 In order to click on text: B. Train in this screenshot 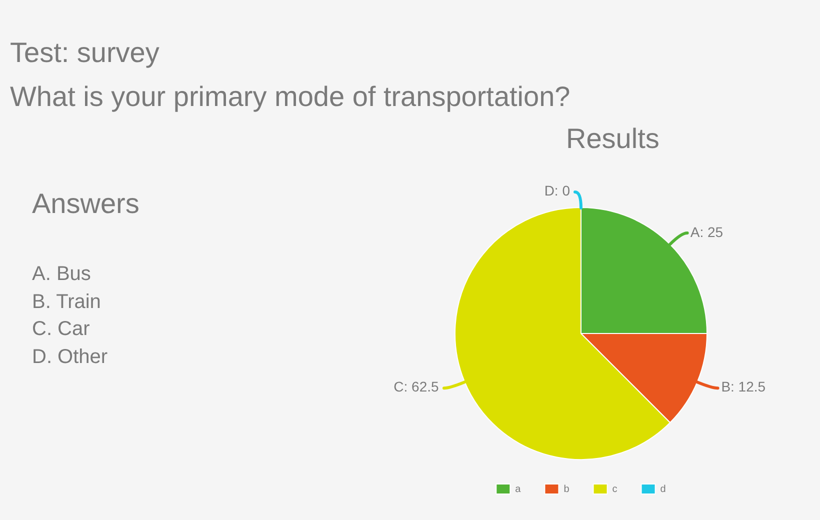, I will do `click(66, 302)`.